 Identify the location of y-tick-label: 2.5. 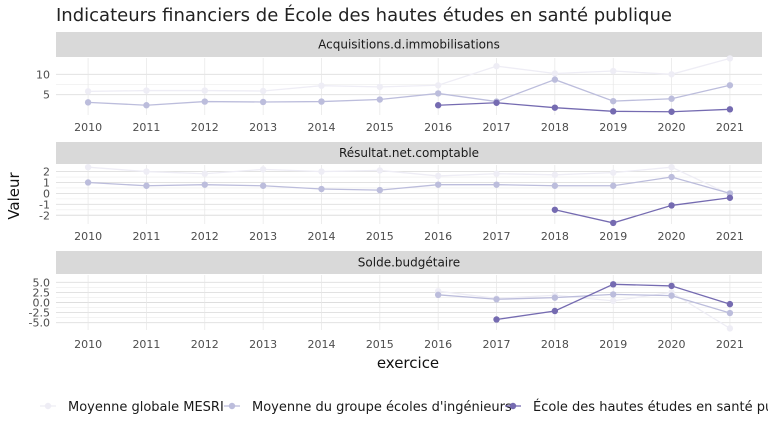
(42, 292).